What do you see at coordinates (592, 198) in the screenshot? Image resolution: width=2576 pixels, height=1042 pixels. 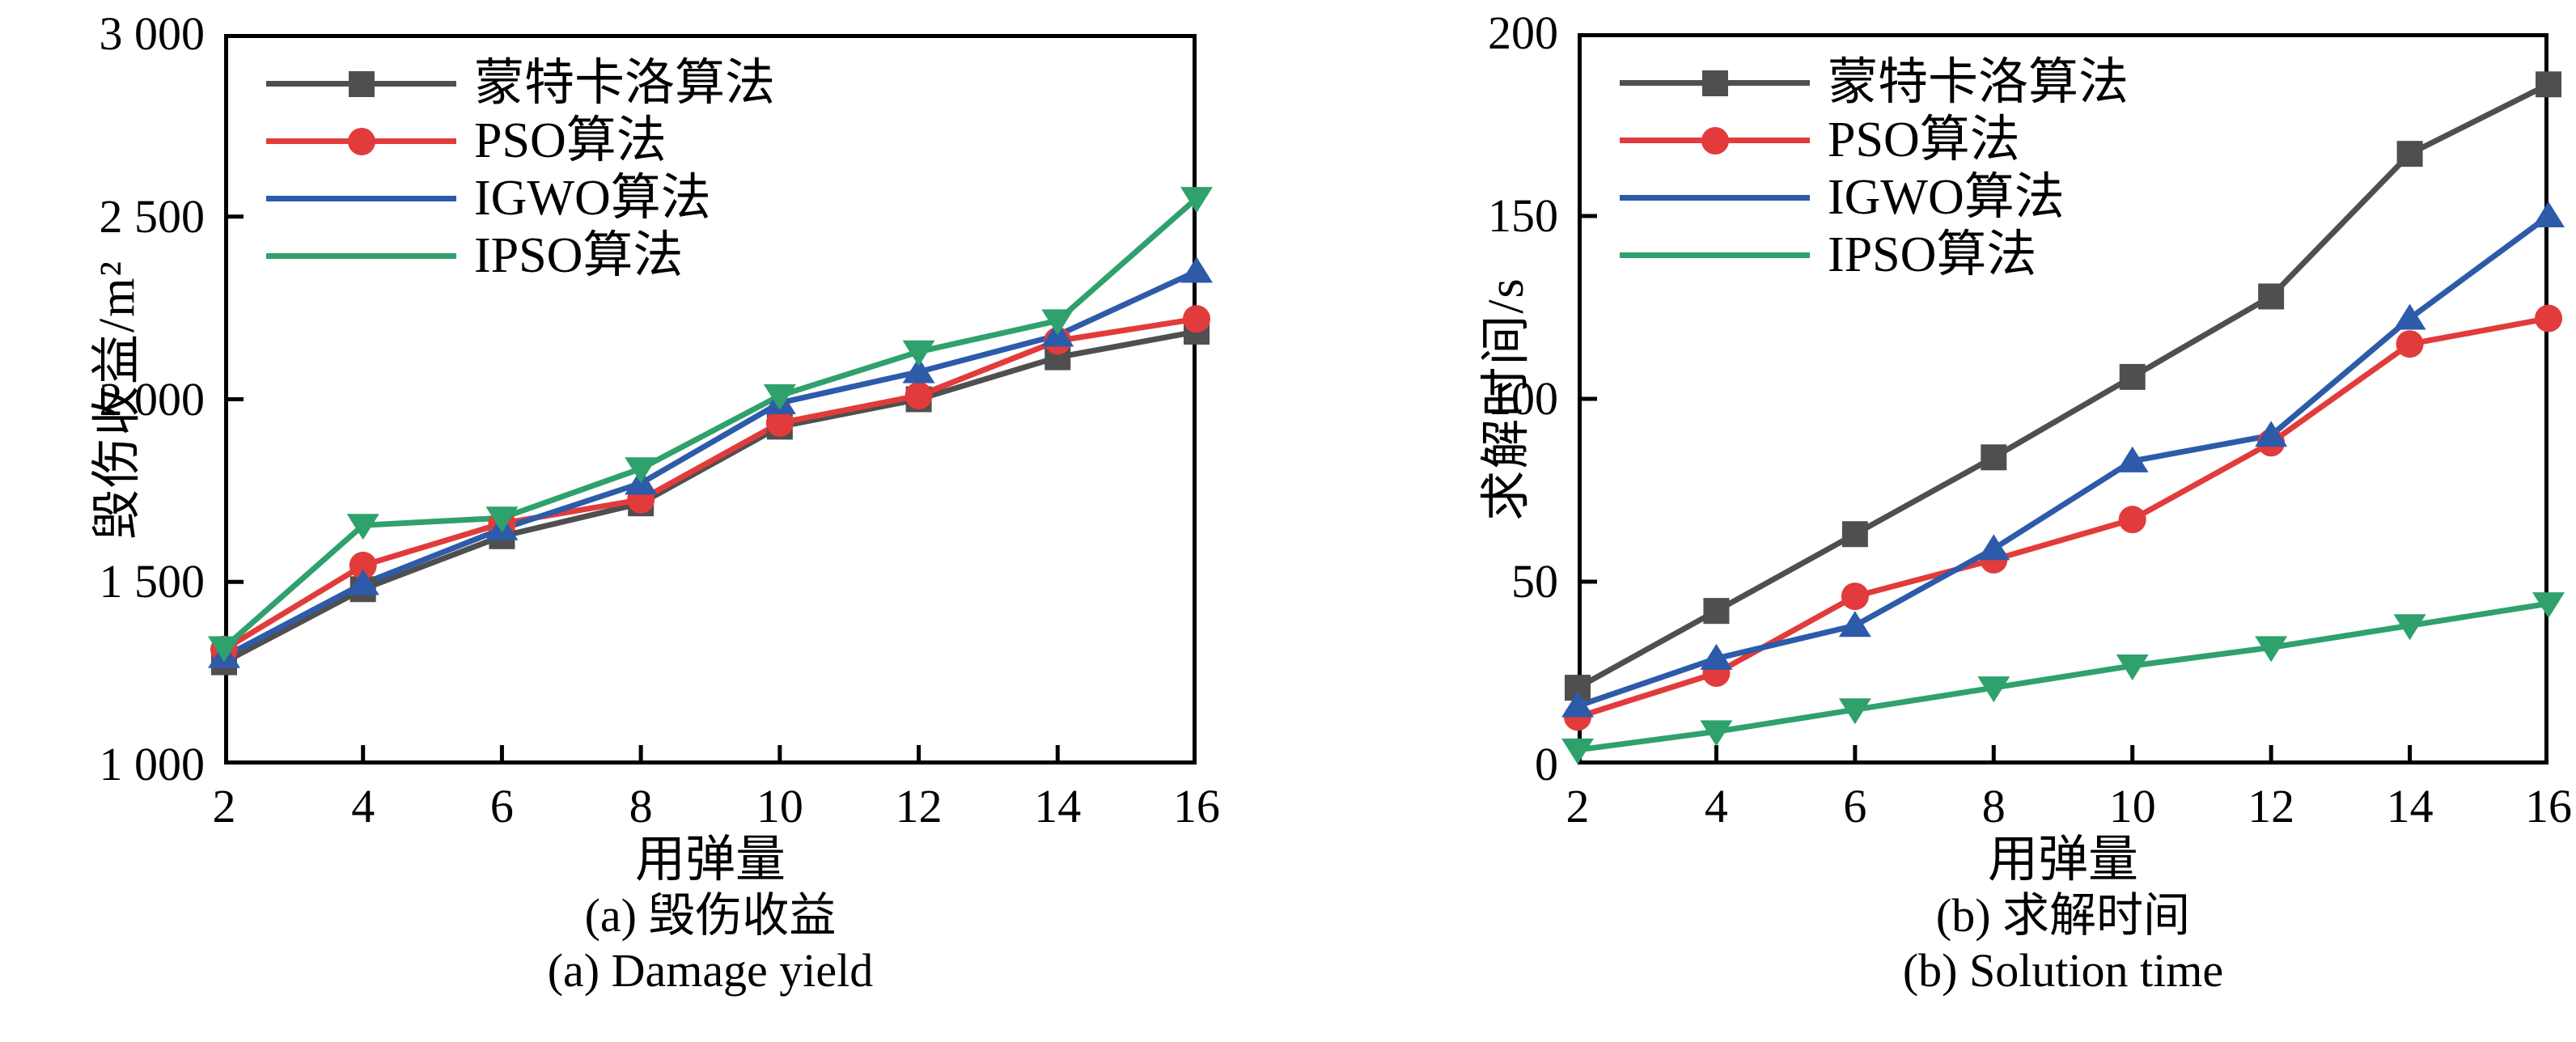 I see `legend-label: IGWO算法` at bounding box center [592, 198].